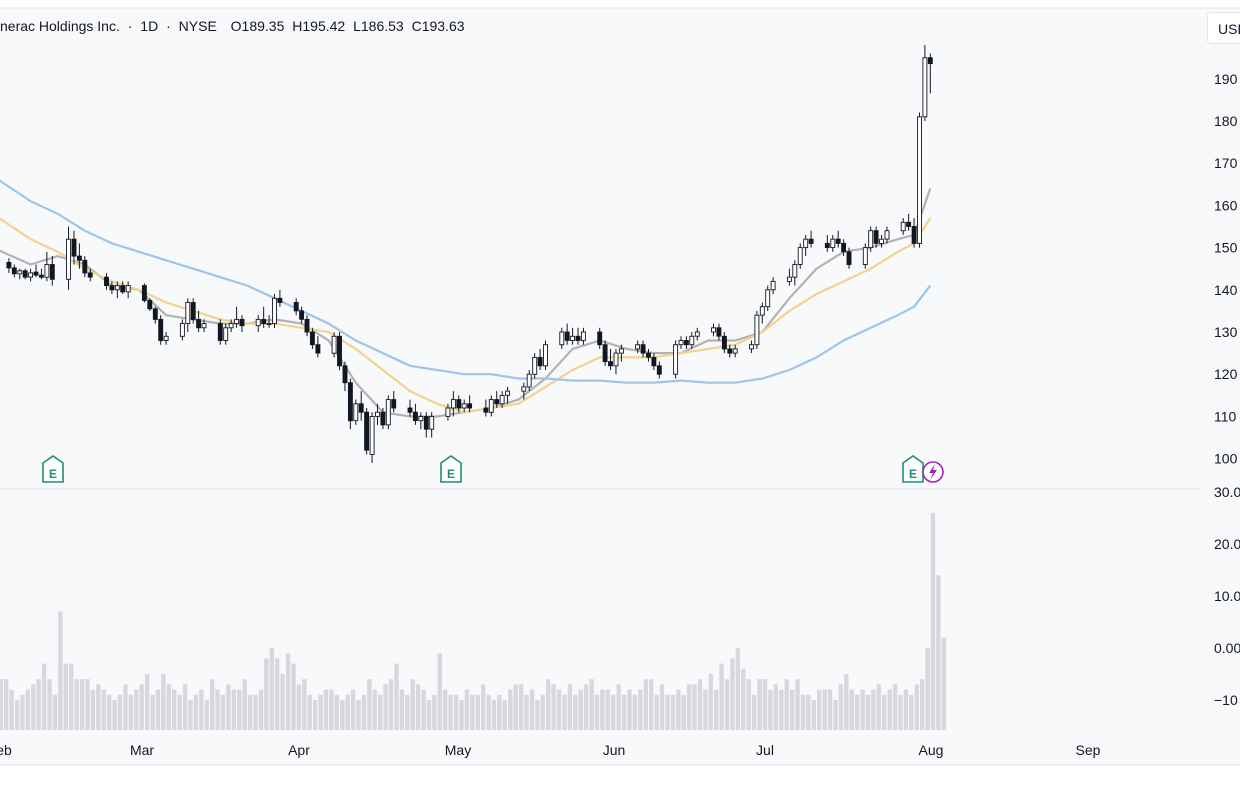 The image size is (1240, 787). What do you see at coordinates (1223, 28) in the screenshot?
I see `currency-button: USD` at bounding box center [1223, 28].